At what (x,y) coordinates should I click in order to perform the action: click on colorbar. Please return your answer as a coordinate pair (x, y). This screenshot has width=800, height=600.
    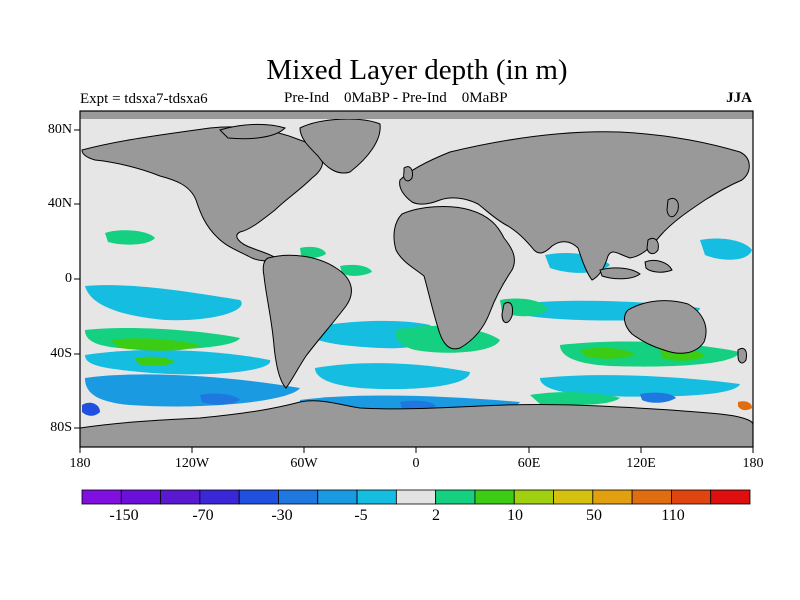
    Looking at the image, I should click on (416, 497).